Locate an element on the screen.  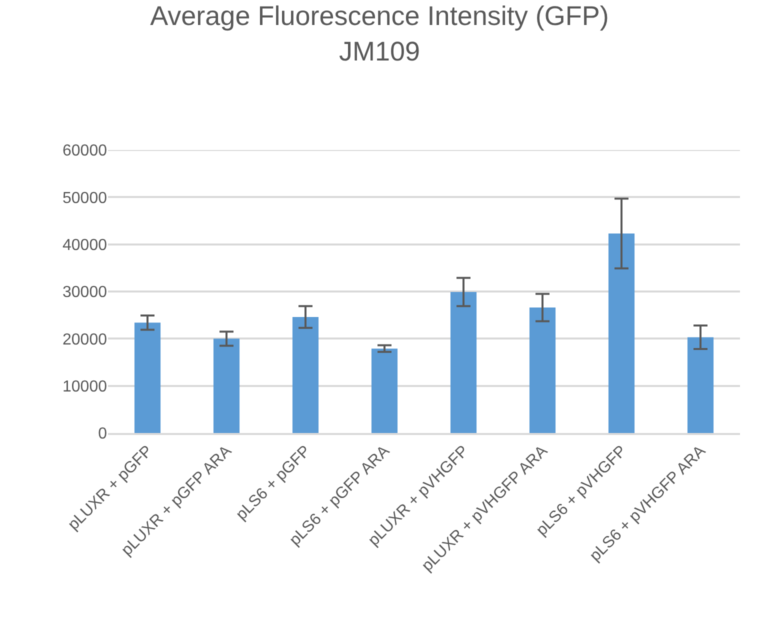
y-tick-label: 50000 is located at coordinates (85, 198).